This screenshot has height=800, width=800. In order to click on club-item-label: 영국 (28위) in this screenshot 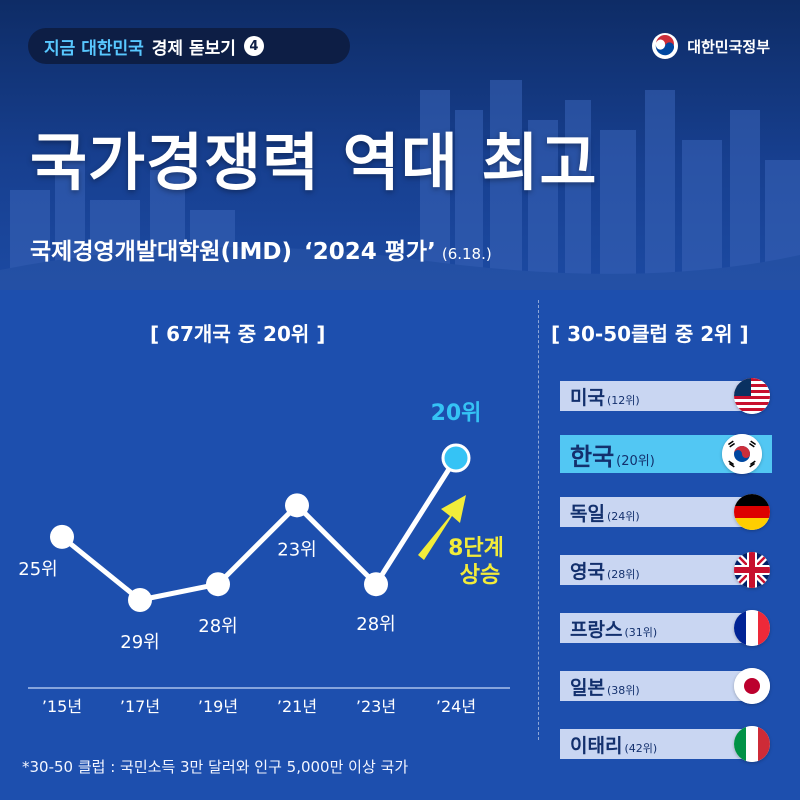, I will do `click(600, 570)`.